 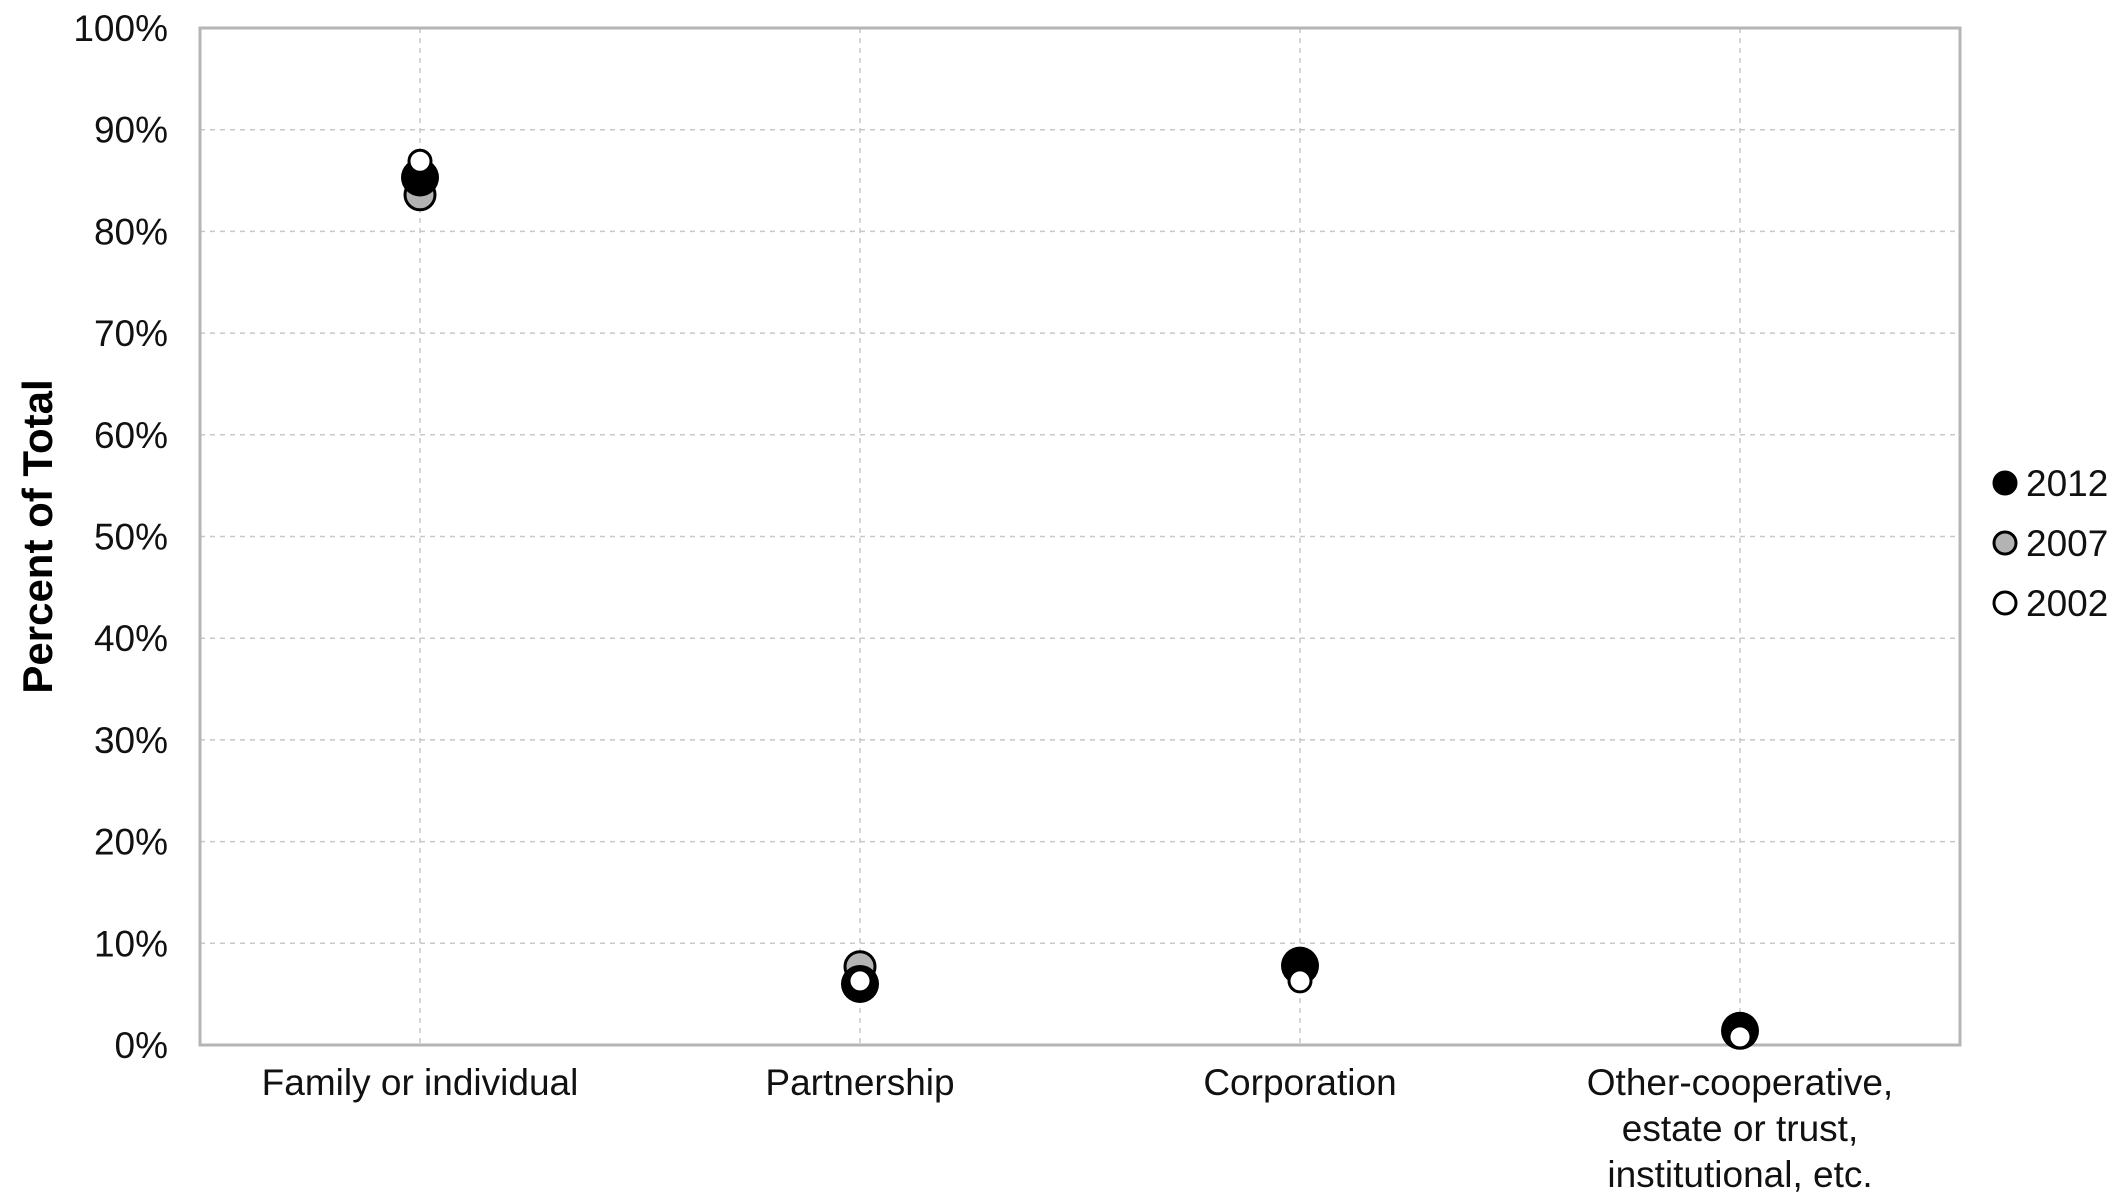 I want to click on legend-marker-2002, so click(x=2005, y=603).